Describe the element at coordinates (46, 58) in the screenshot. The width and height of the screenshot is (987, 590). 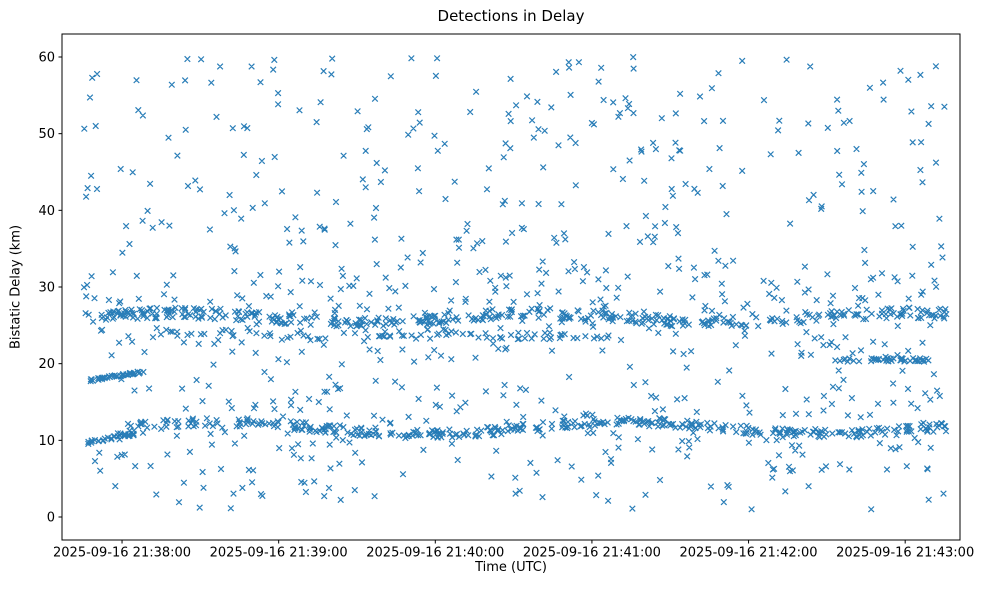
I see `y-tick-label: 60` at that location.